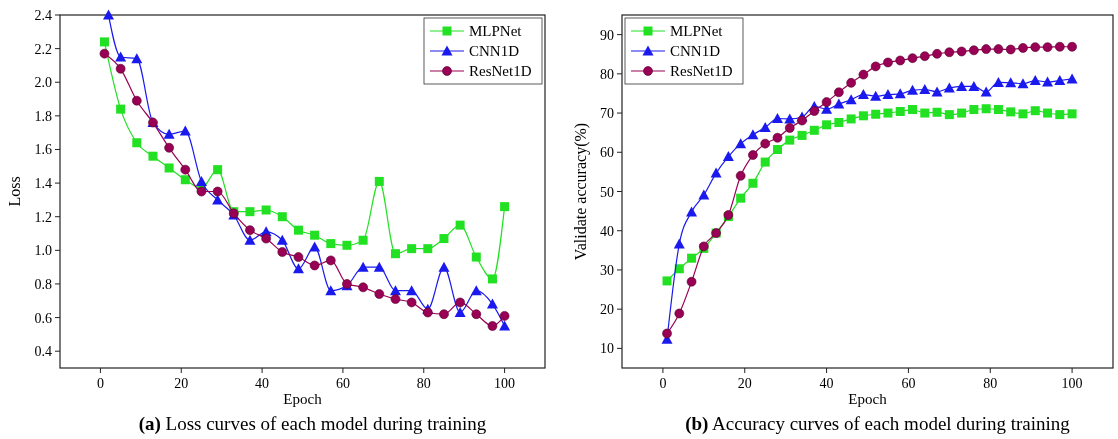 The height and width of the screenshot is (439, 1118). What do you see at coordinates (607, 35) in the screenshot?
I see `y-tick-label: 90` at bounding box center [607, 35].